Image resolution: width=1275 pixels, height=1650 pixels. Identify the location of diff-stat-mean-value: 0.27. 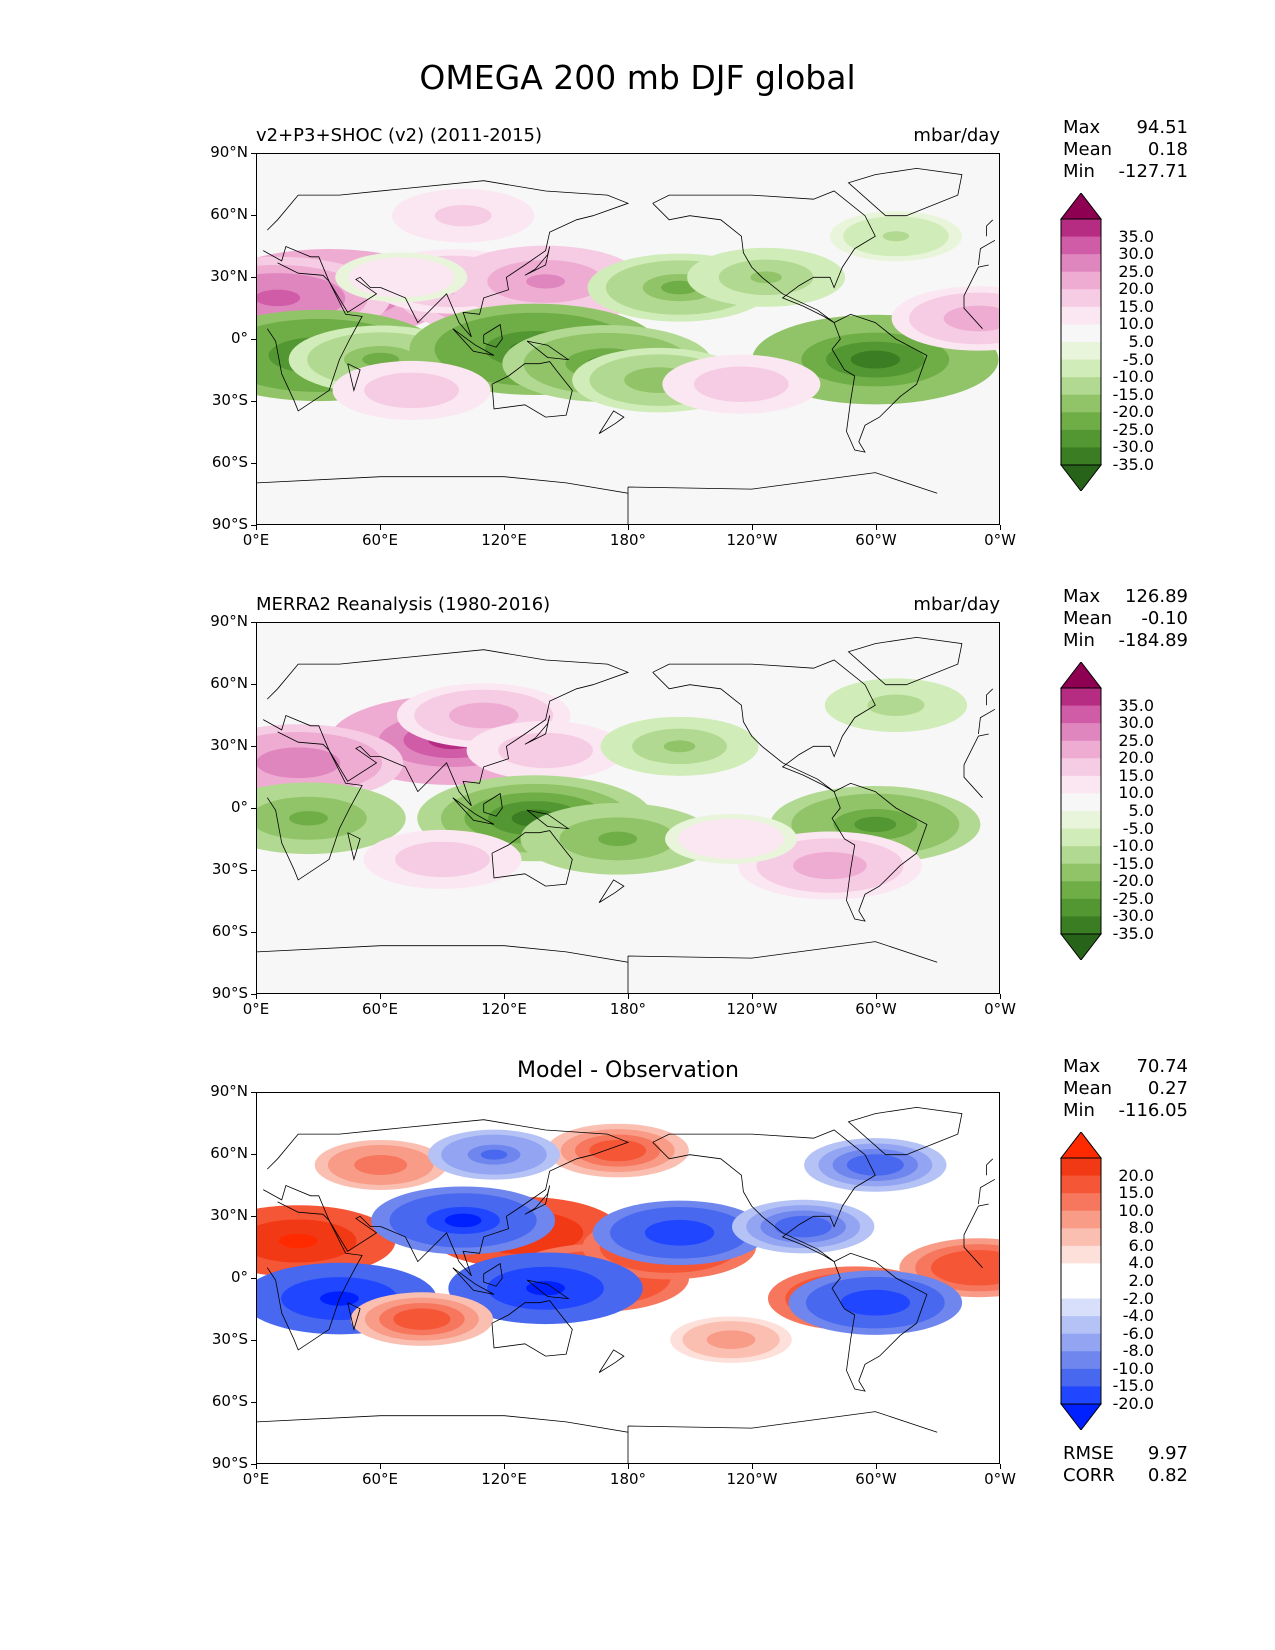
(1167, 1088).